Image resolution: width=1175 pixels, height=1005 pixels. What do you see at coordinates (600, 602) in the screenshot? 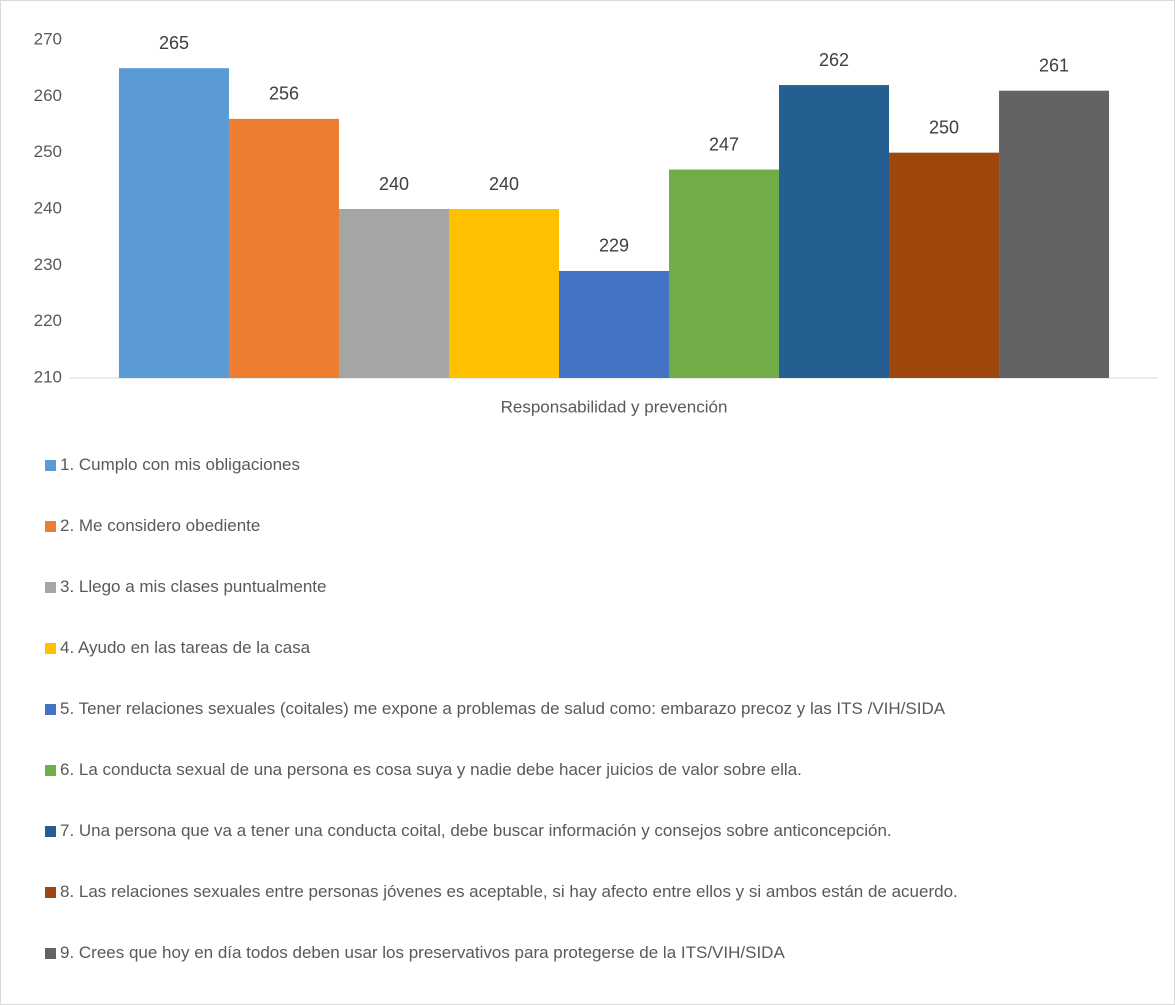
I see `legend-item: 3. Llego a mis clases puntualmente` at bounding box center [600, 602].